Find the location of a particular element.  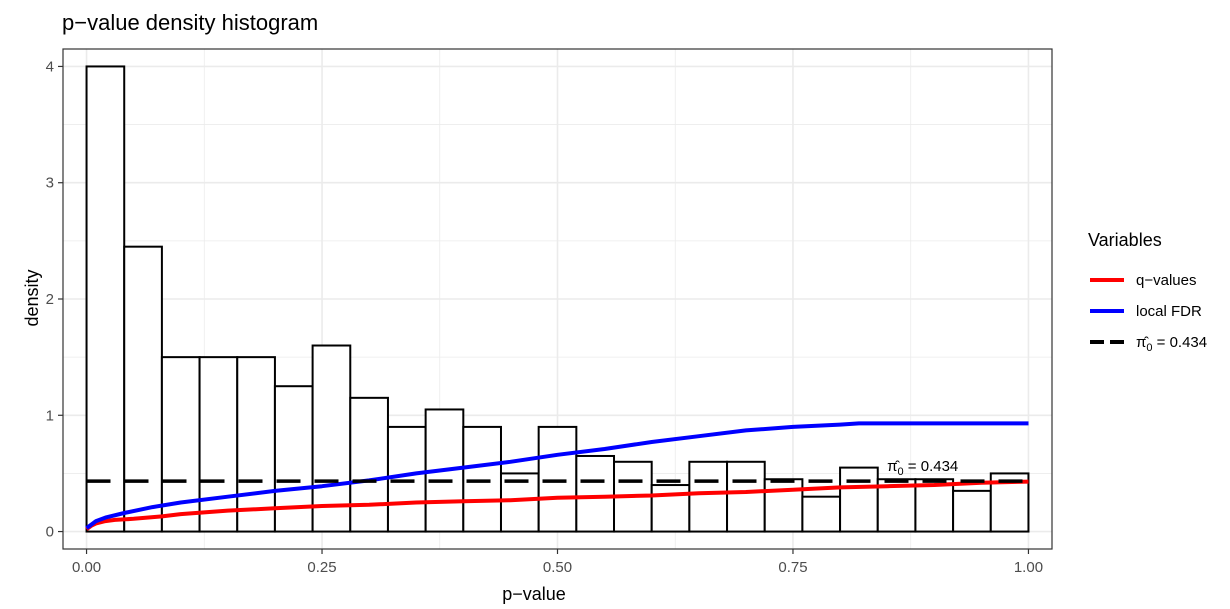

x-tick-label: 0.25 is located at coordinates (321, 567).